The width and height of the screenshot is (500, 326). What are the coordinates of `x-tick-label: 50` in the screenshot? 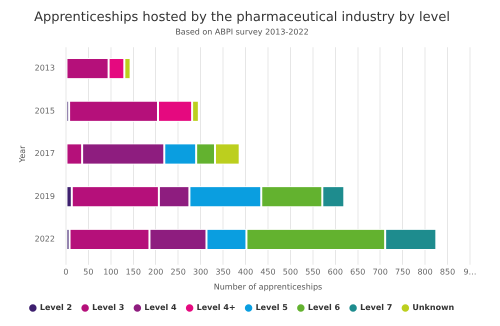 It's located at (88, 272).